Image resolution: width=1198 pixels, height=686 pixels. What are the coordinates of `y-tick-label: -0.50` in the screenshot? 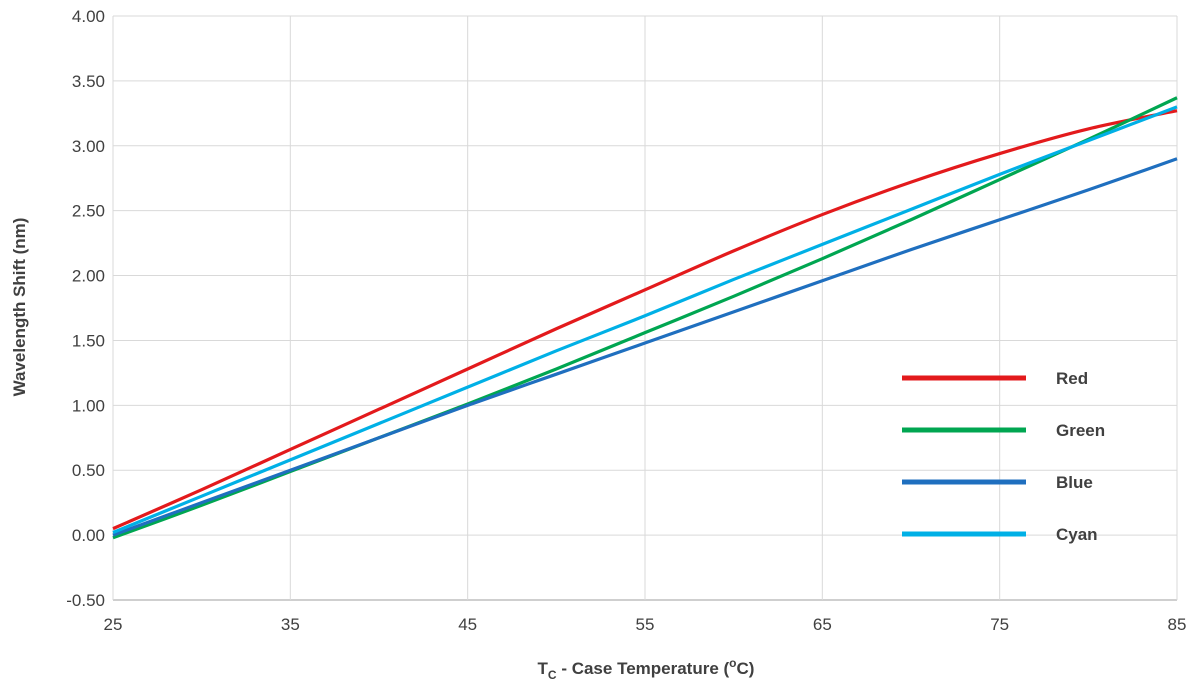 It's located at (85, 600).